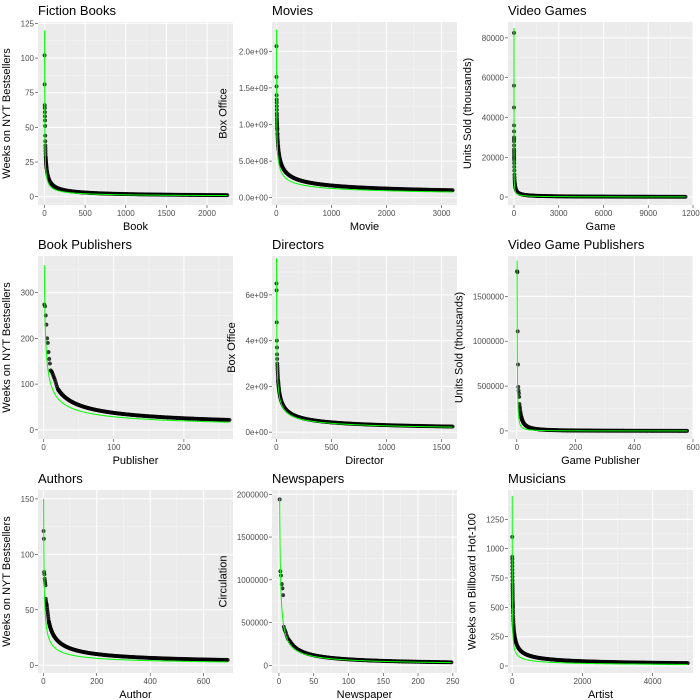  What do you see at coordinates (495, 549) in the screenshot?
I see `y-tick-label: 1000` at bounding box center [495, 549].